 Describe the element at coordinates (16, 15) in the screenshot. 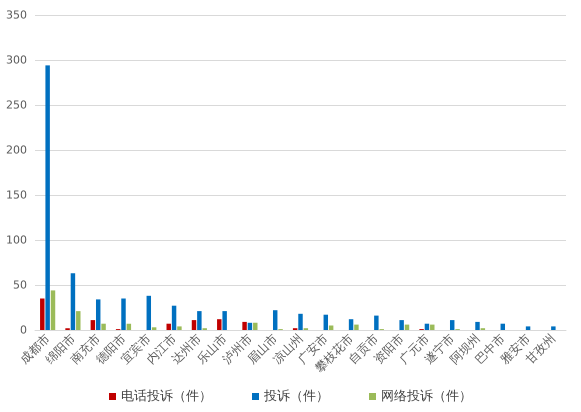

I see `y-tick-label: 350` at that location.